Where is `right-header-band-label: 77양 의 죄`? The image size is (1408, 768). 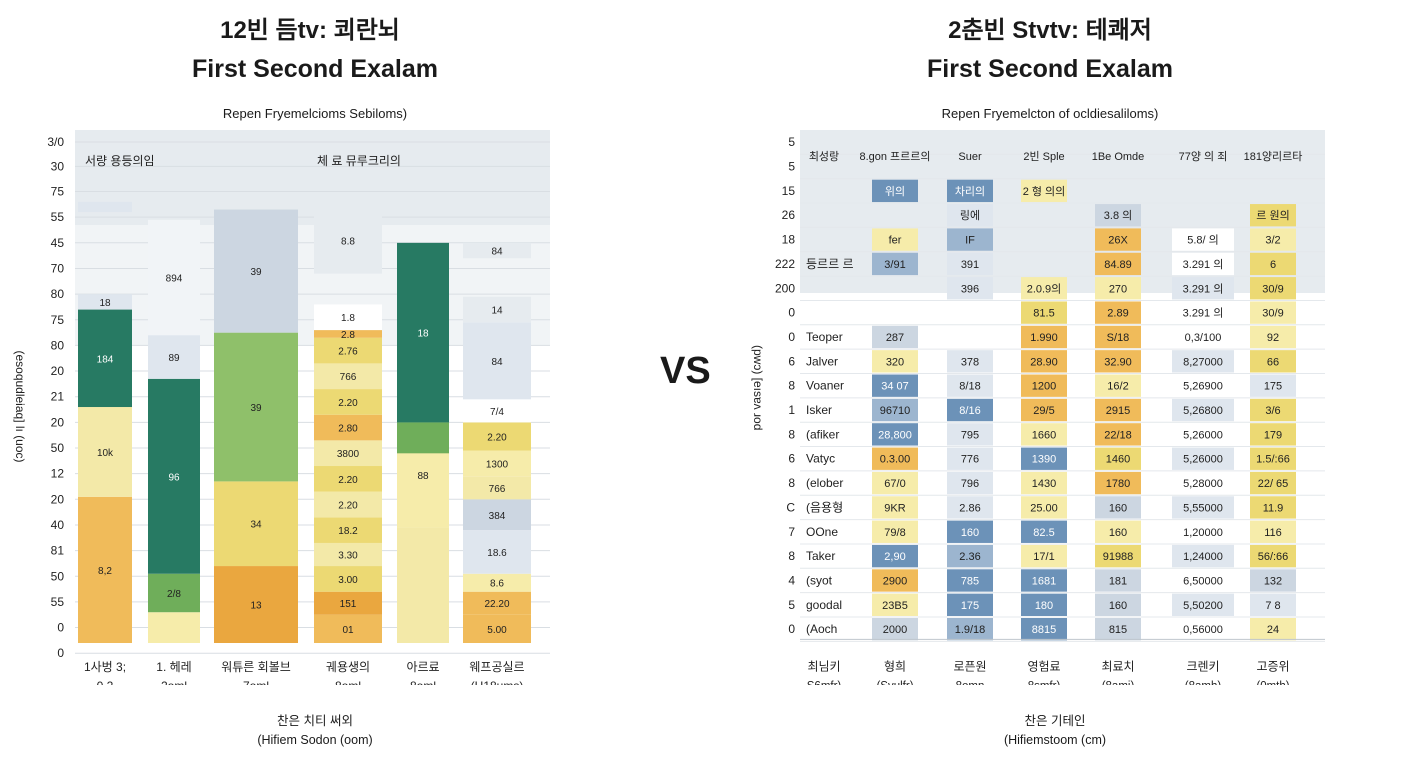
right-header-band-label: 77양 의 죄 is located at coordinates (1203, 156).